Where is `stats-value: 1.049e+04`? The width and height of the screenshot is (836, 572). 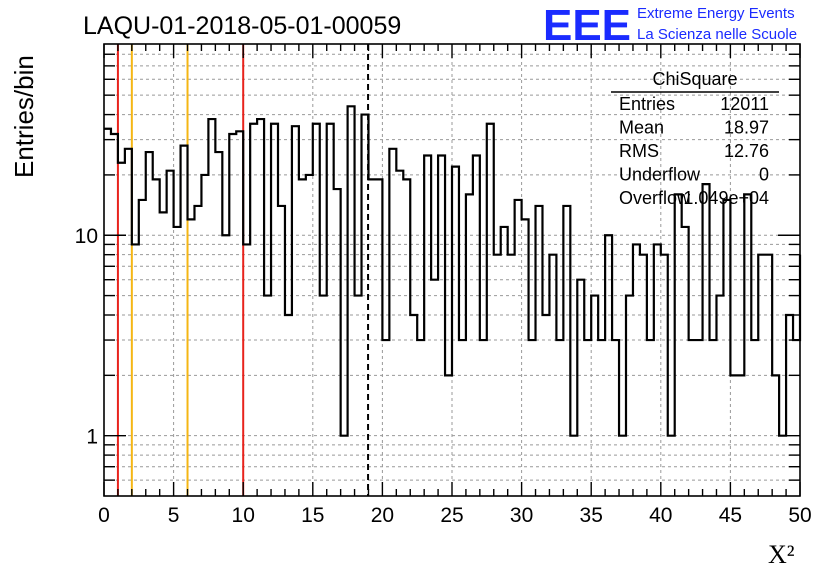 stats-value: 1.049e+04 is located at coordinates (726, 198).